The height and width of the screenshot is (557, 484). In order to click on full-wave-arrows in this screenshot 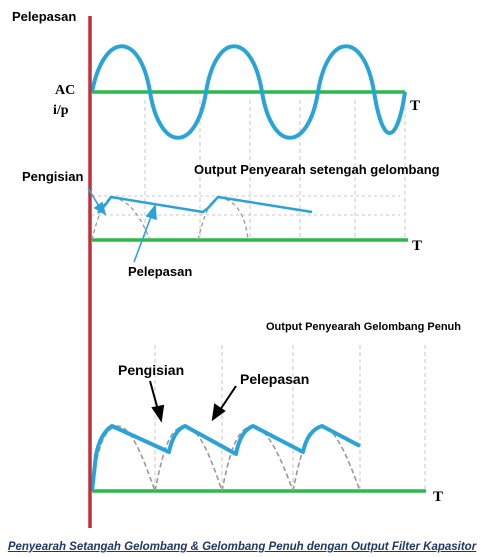, I will do `click(193, 401)`.